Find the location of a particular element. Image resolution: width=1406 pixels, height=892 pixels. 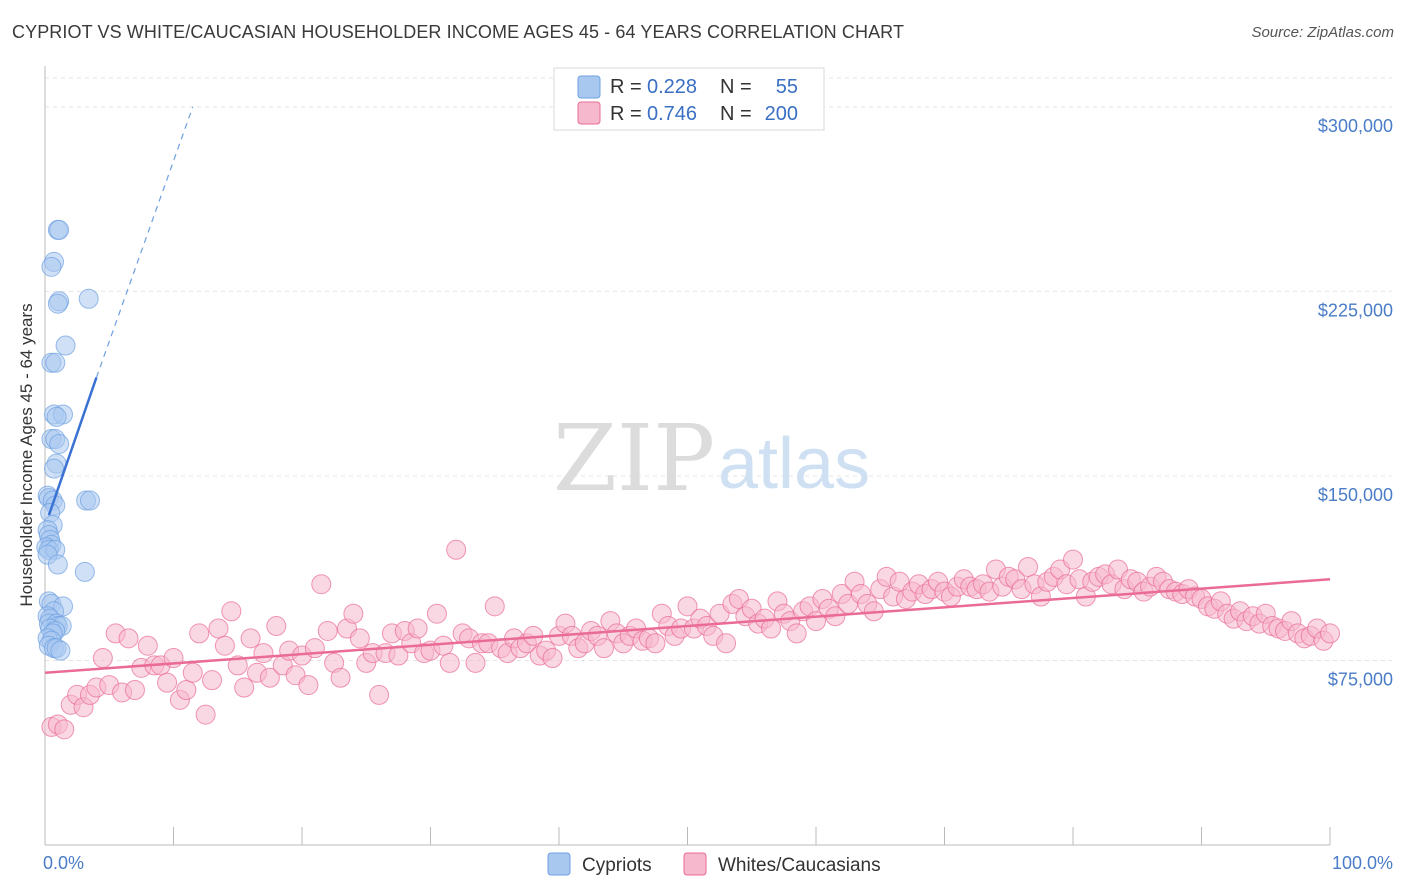

watermark-zip: ZIP is located at coordinates (634, 458).